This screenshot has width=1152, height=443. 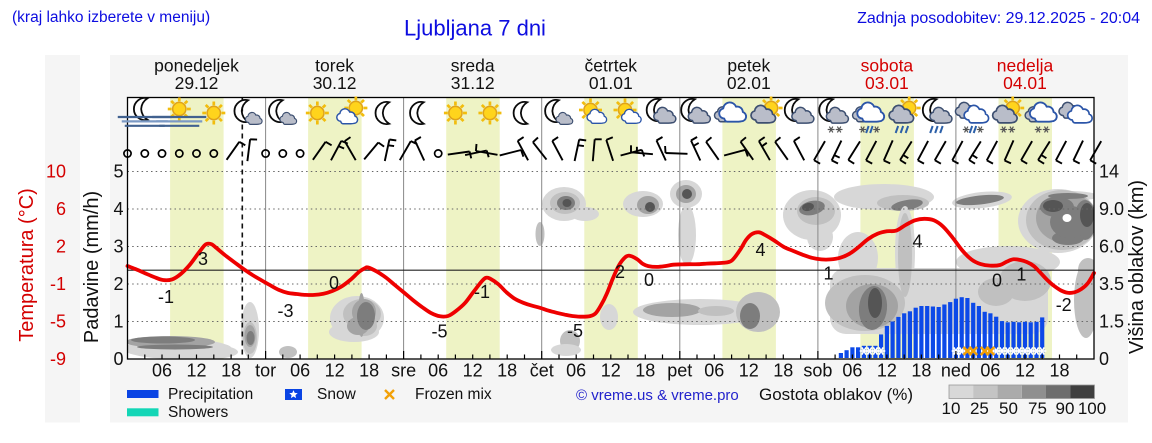 What do you see at coordinates (337, 394) in the screenshot?
I see `svg-text: Snow` at bounding box center [337, 394].